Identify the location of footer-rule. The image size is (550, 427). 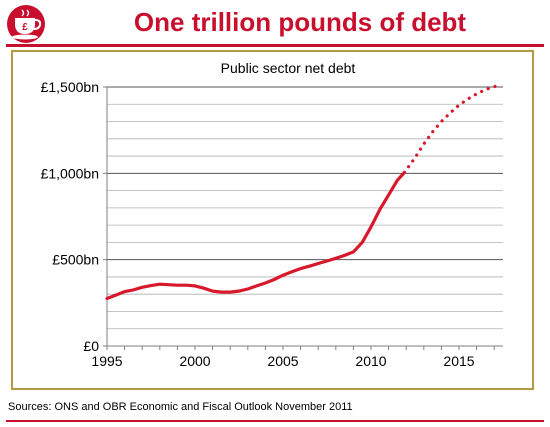
(275, 421).